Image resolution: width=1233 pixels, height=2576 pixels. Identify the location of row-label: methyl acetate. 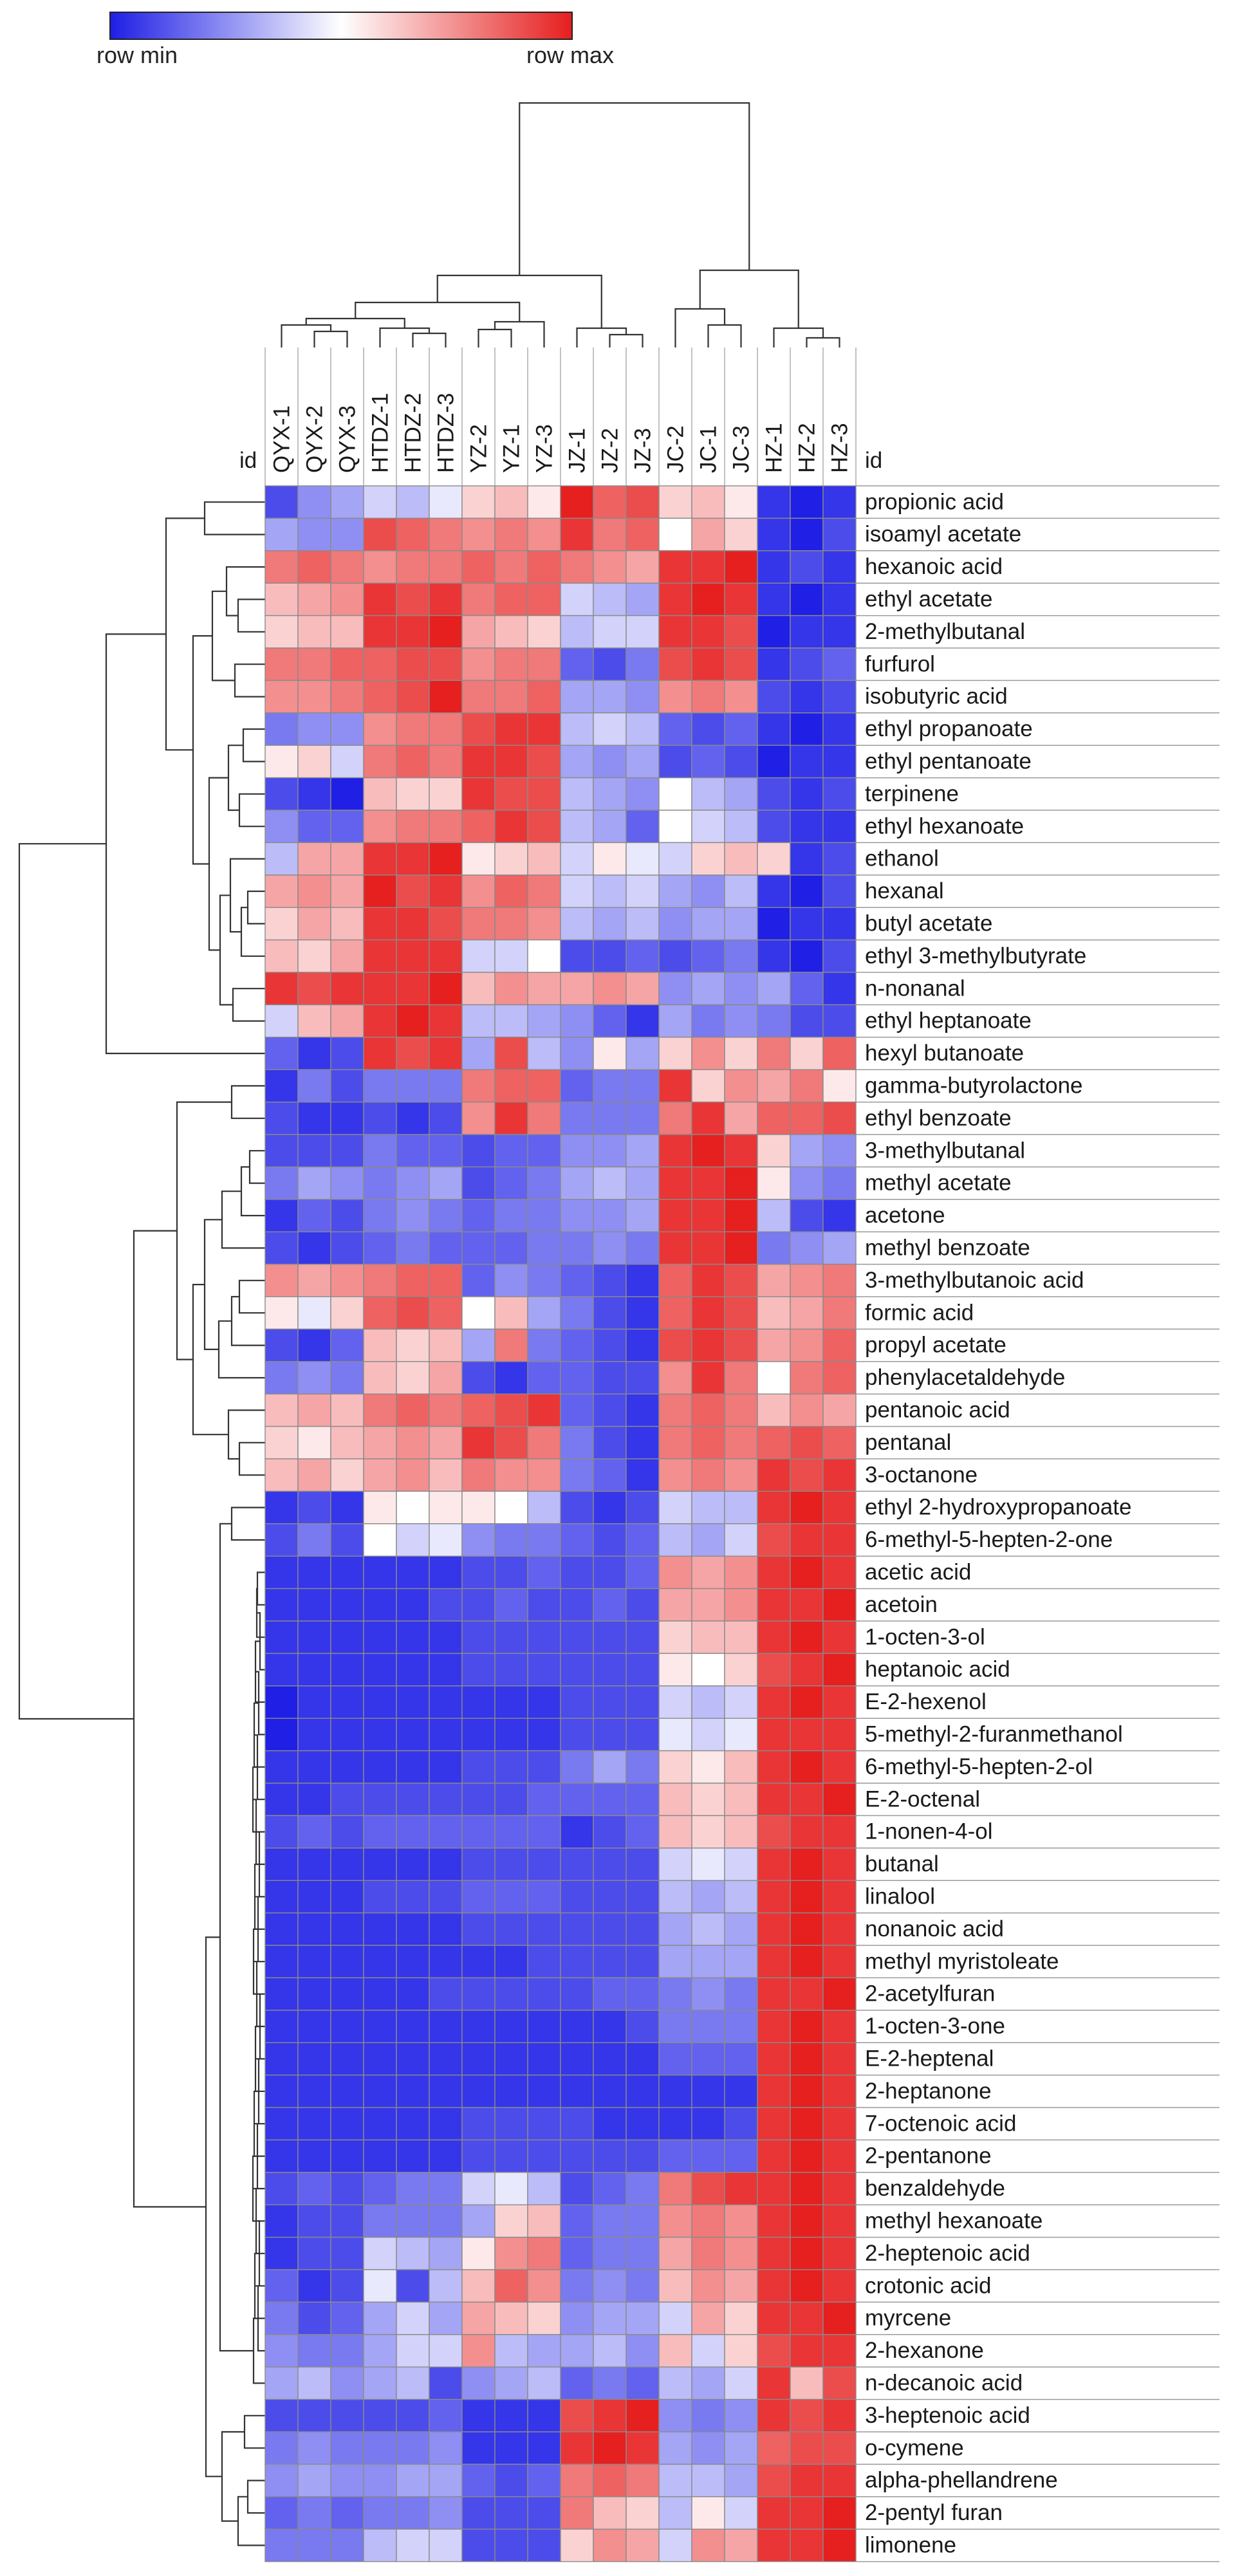
(938, 1183).